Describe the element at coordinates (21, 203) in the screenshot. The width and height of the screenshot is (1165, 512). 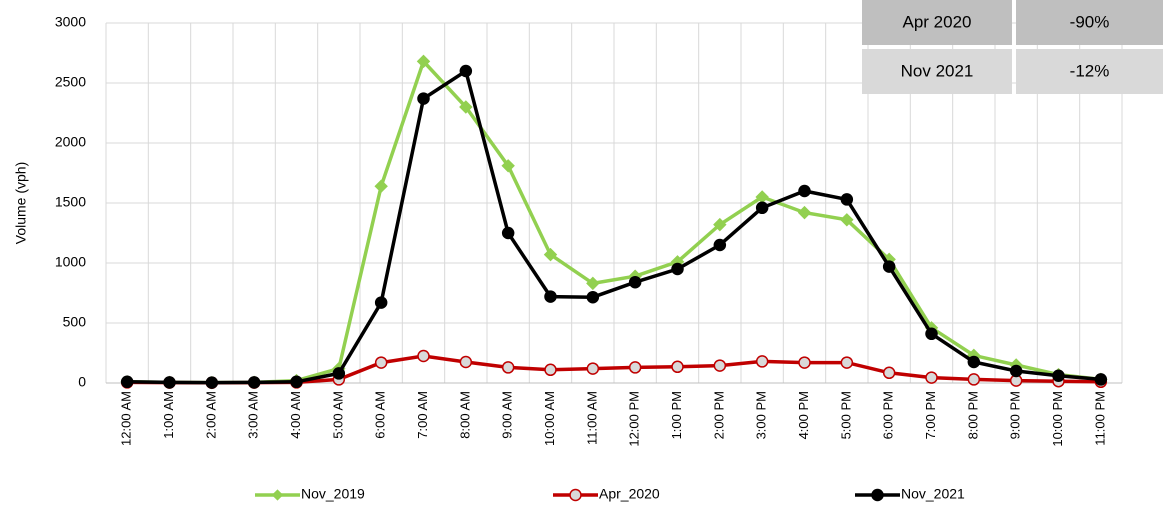
I see `y-axis-label: Volume (vph)` at that location.